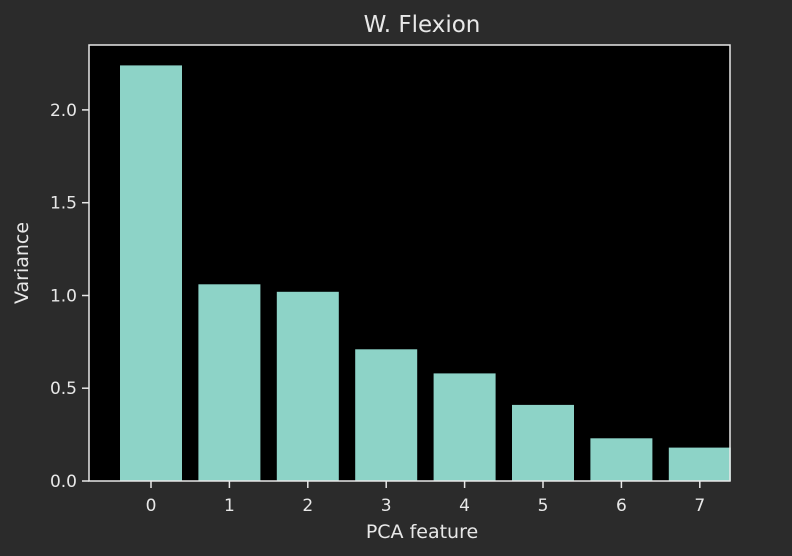 The image size is (792, 556). I want to click on x-tick-label-4: 4, so click(464, 506).